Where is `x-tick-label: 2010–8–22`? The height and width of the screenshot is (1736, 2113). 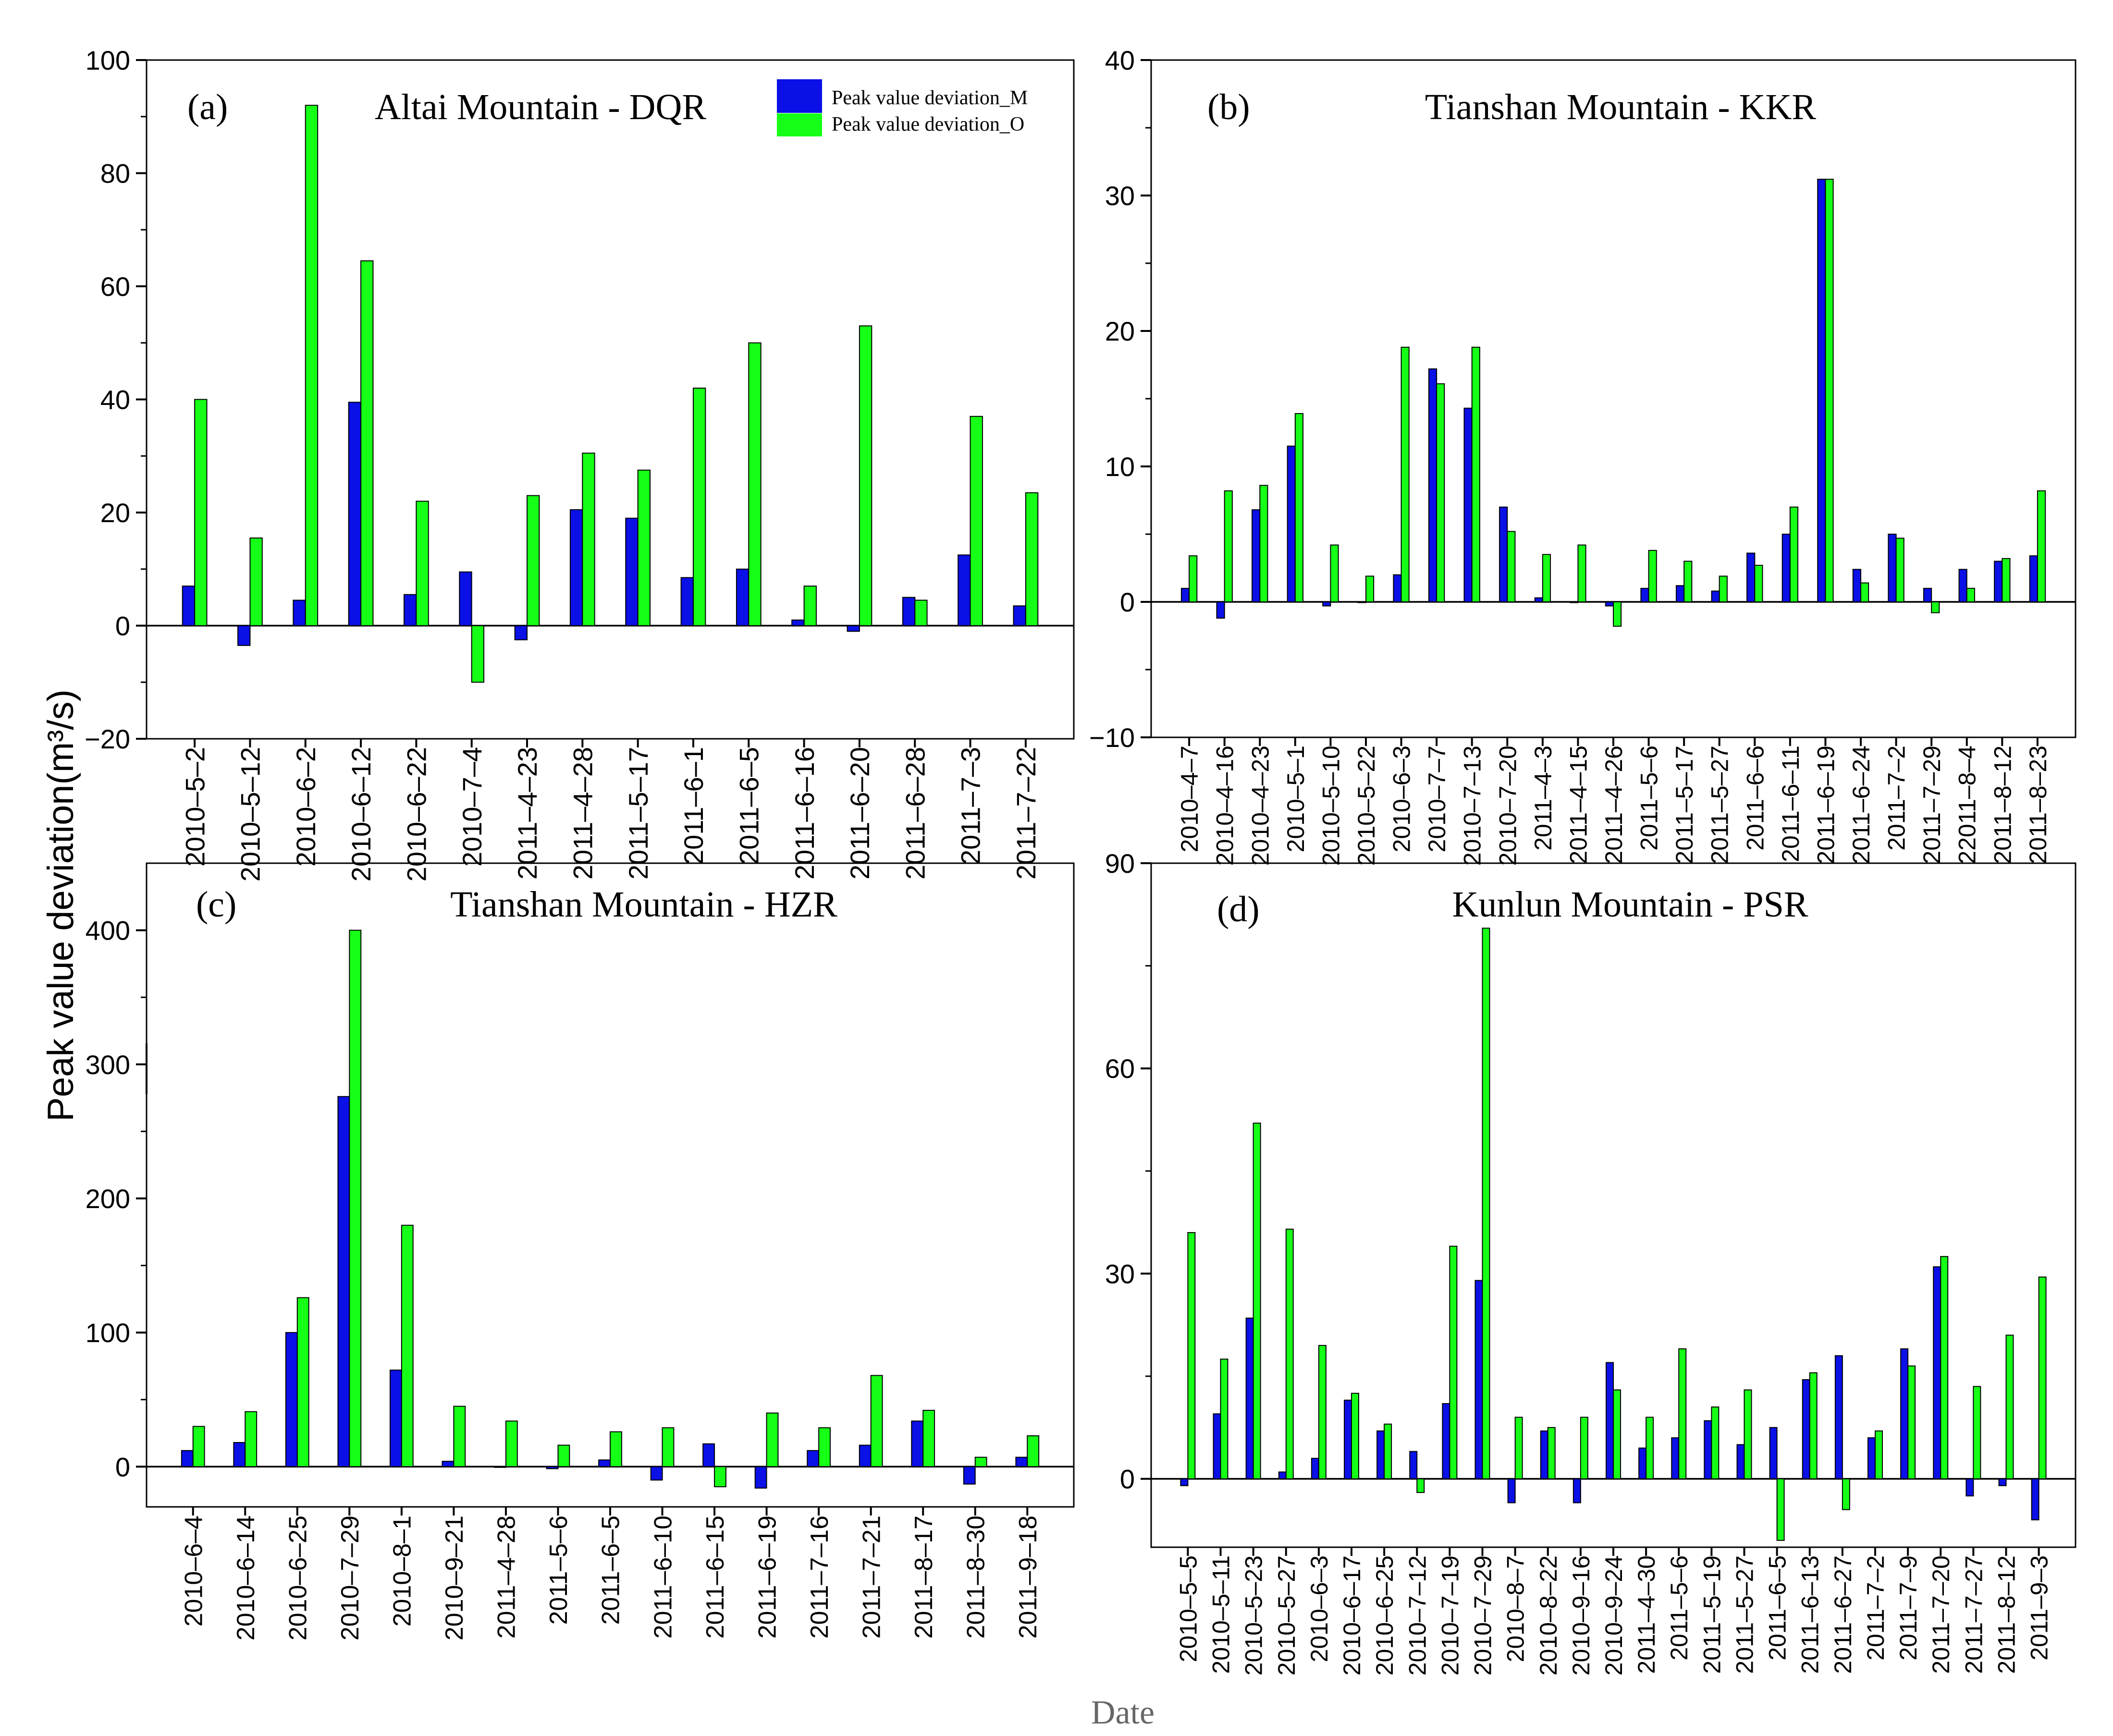 x-tick-label: 2010–8–22 is located at coordinates (1548, 1615).